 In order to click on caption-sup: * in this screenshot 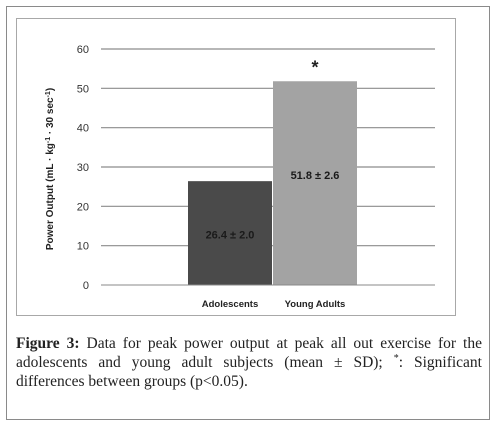, I will do `click(396, 358)`.